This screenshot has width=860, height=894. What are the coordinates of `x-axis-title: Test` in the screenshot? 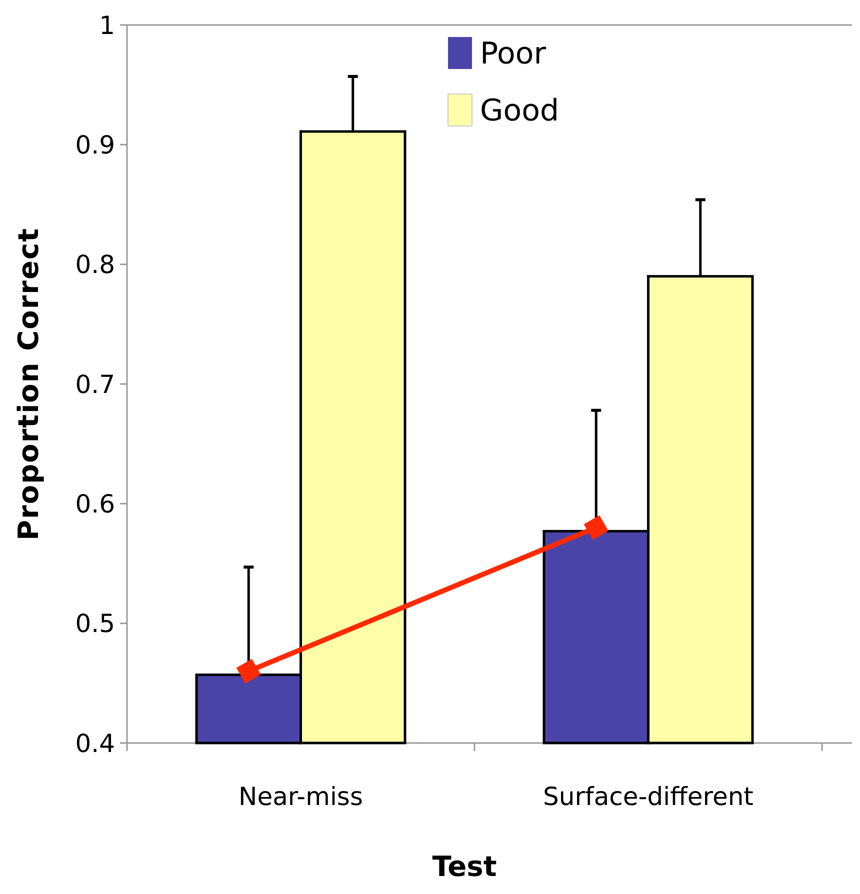 It's located at (464, 866).